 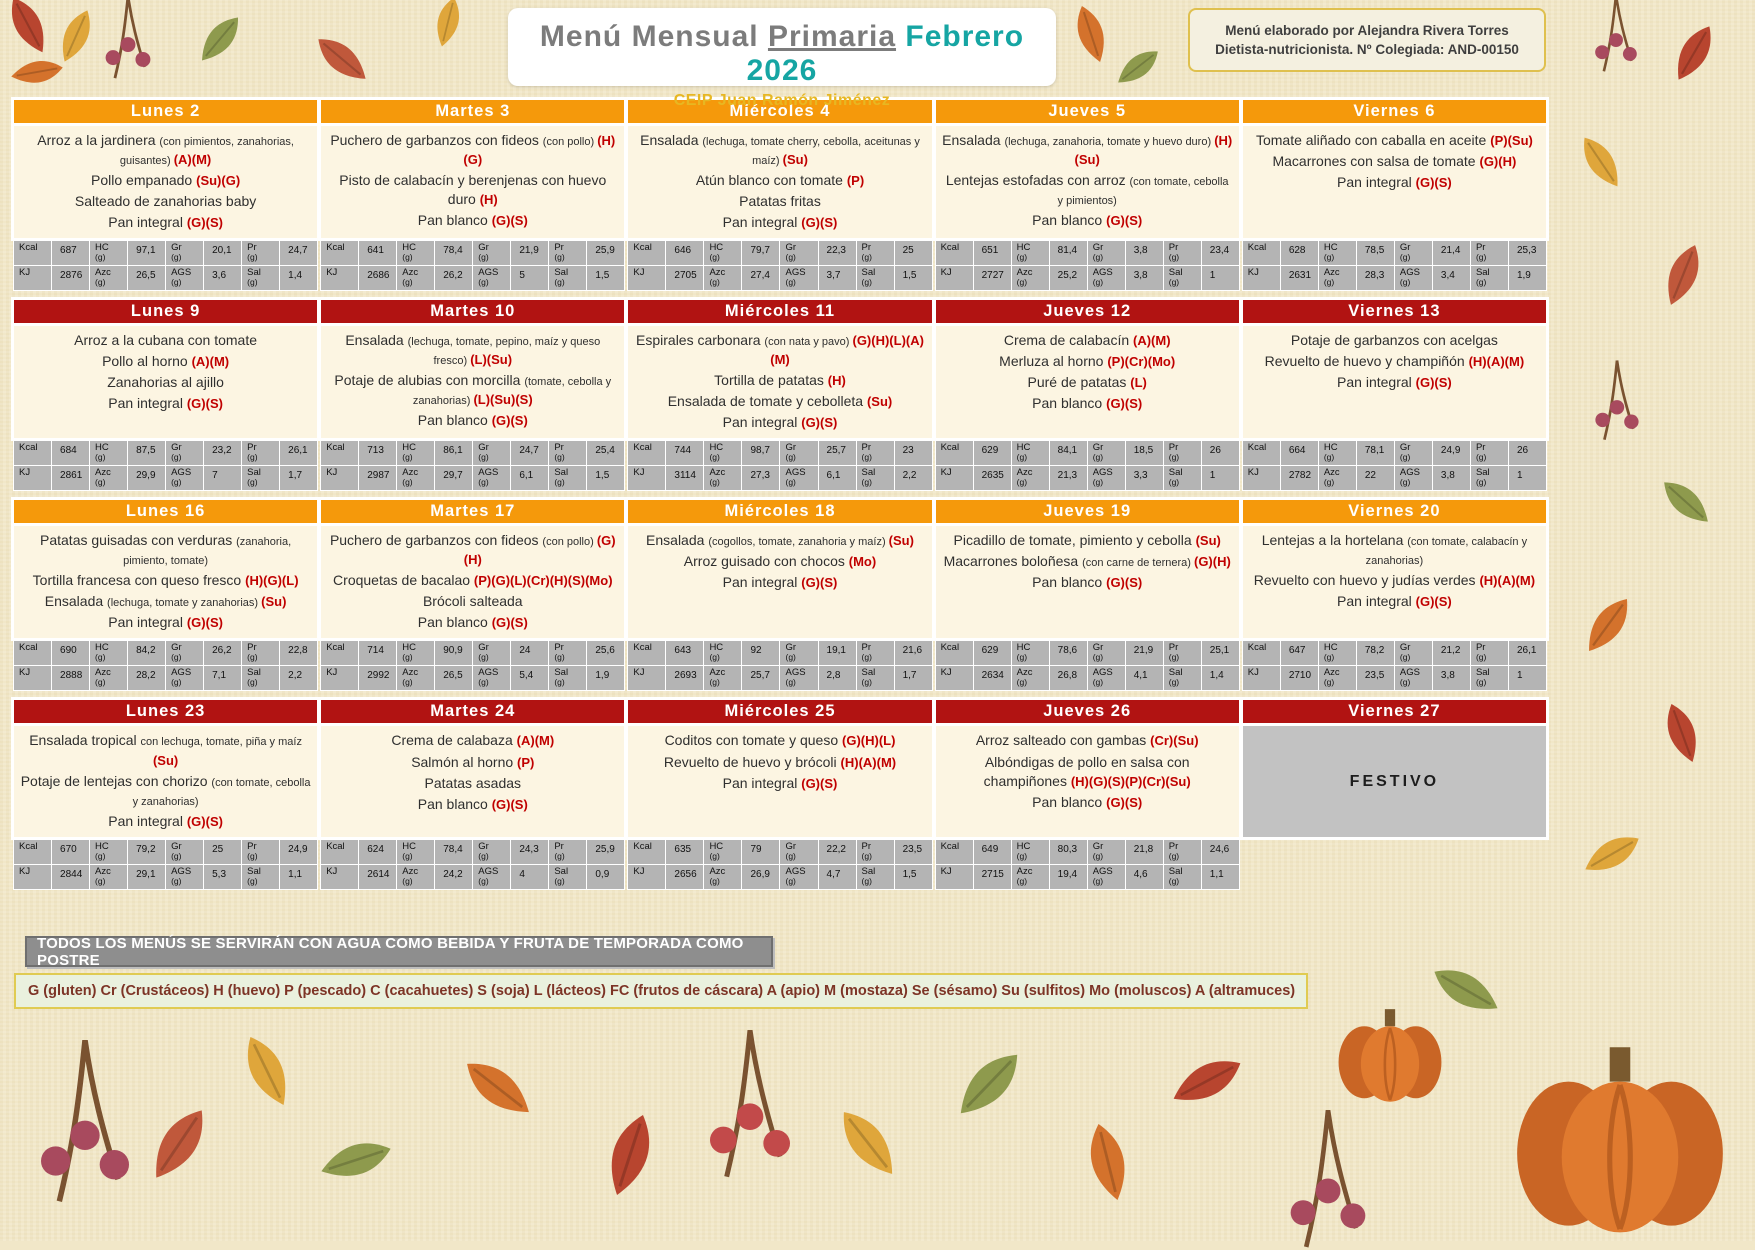 What do you see at coordinates (837, 253) in the screenshot?
I see `nutrition-value: 22,3` at bounding box center [837, 253].